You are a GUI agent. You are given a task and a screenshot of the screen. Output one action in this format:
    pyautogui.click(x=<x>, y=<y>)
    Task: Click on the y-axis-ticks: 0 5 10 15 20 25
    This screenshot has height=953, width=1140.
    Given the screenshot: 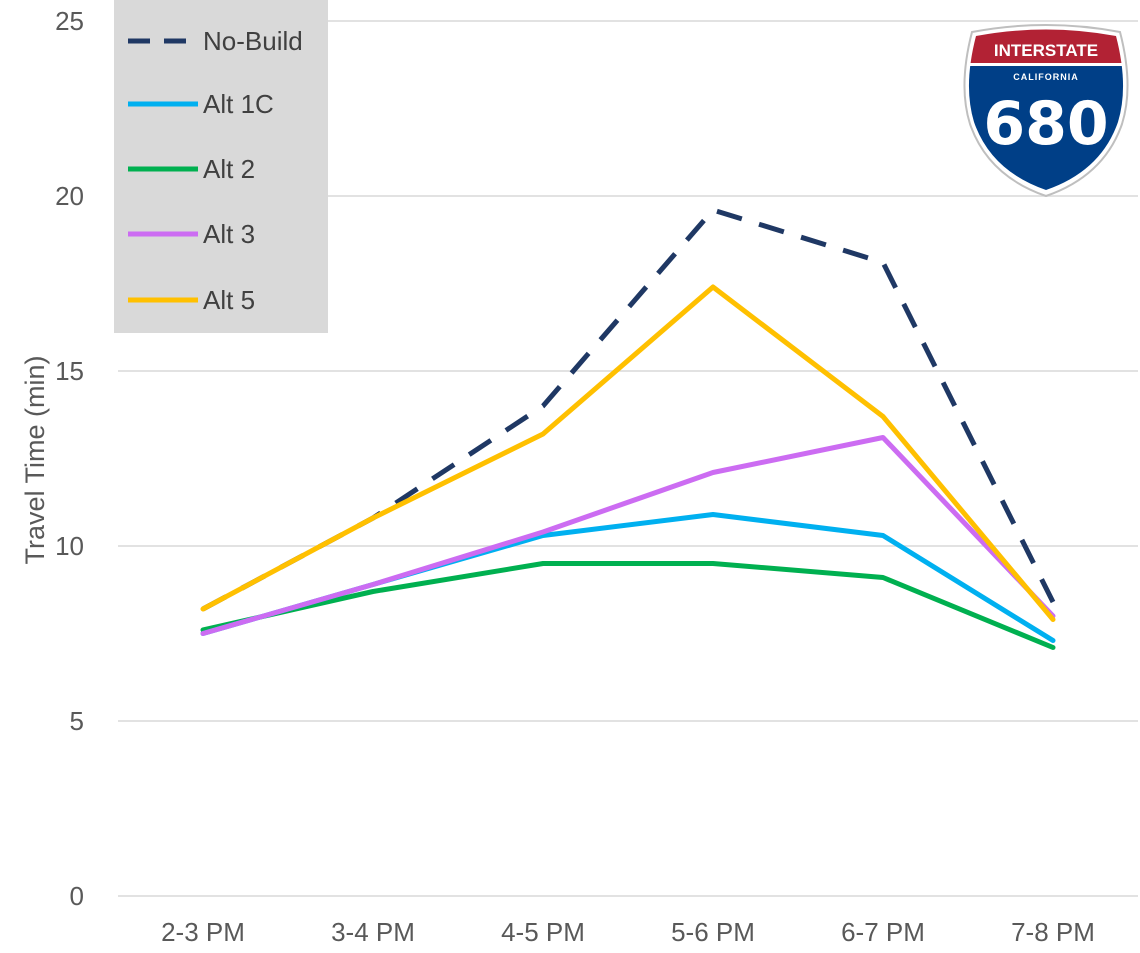 What is the action you would take?
    pyautogui.click(x=69, y=458)
    